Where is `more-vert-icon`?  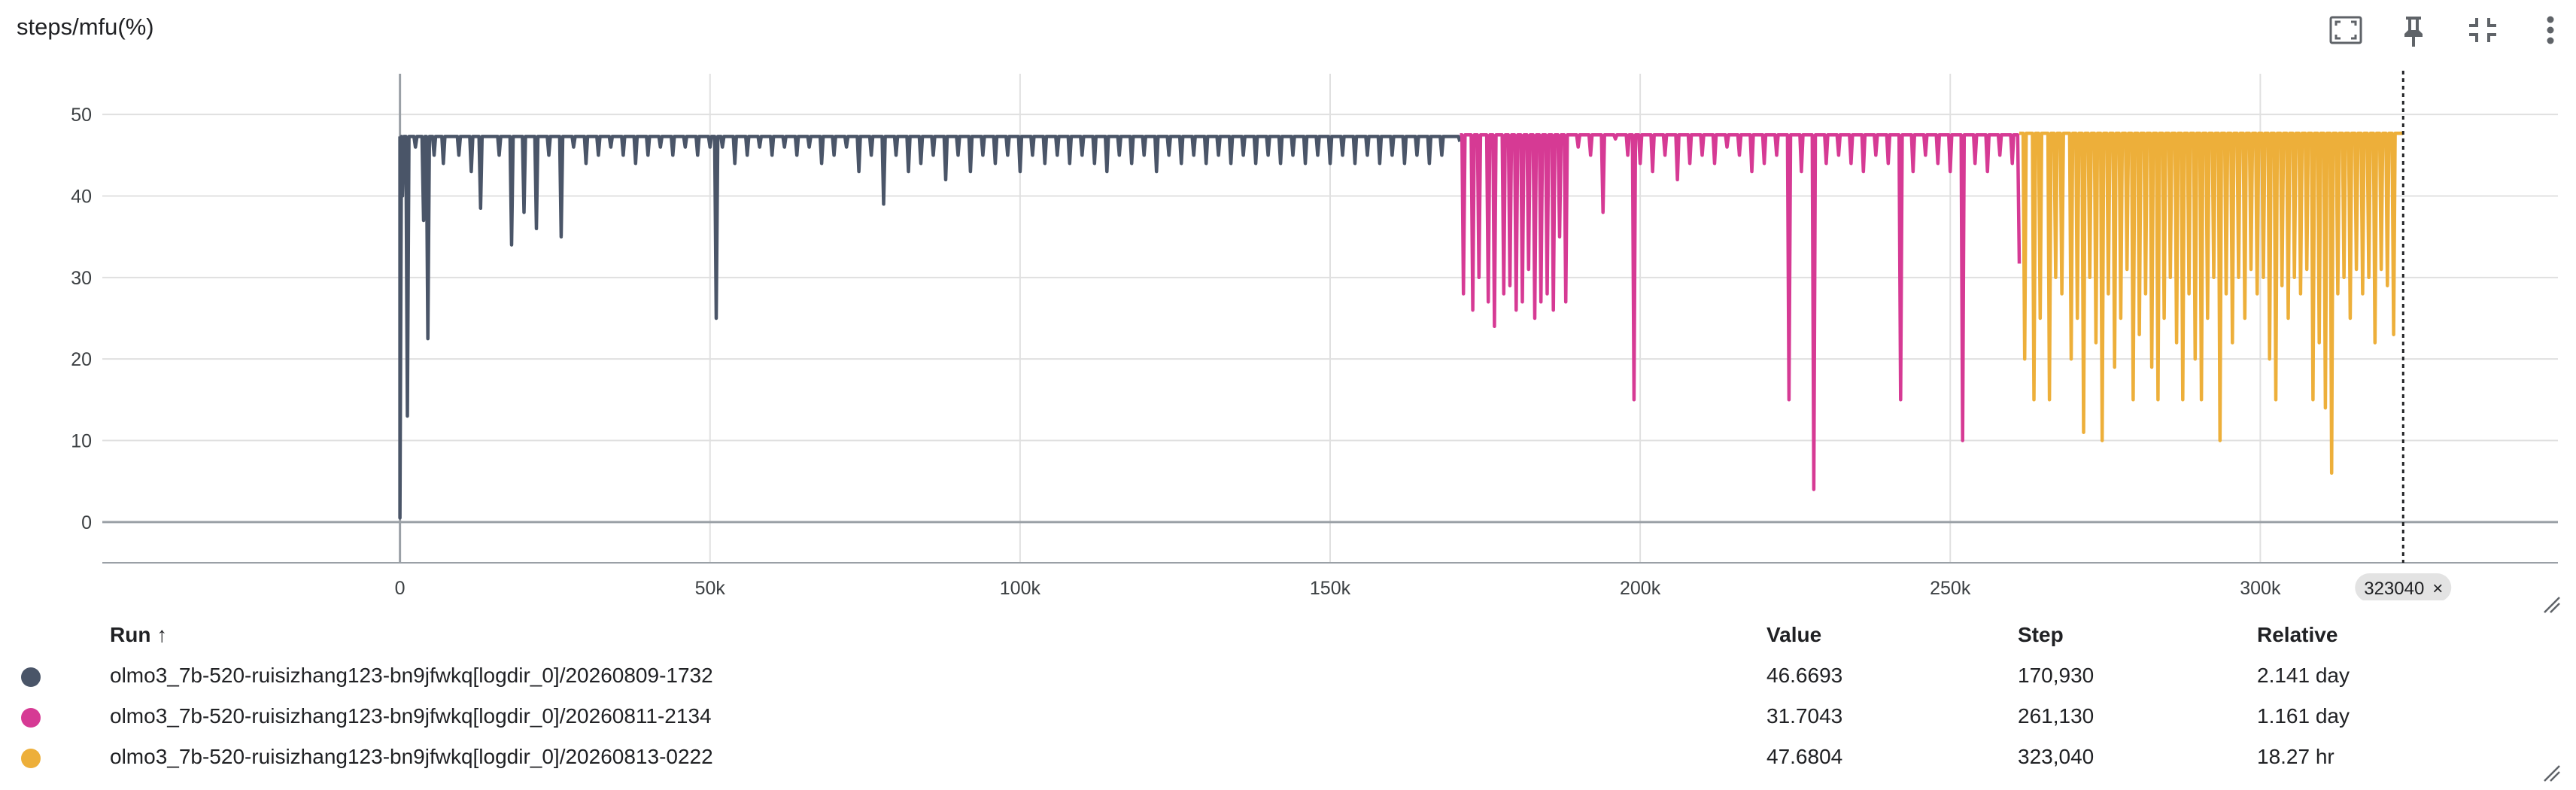
more-vert-icon is located at coordinates (2550, 30).